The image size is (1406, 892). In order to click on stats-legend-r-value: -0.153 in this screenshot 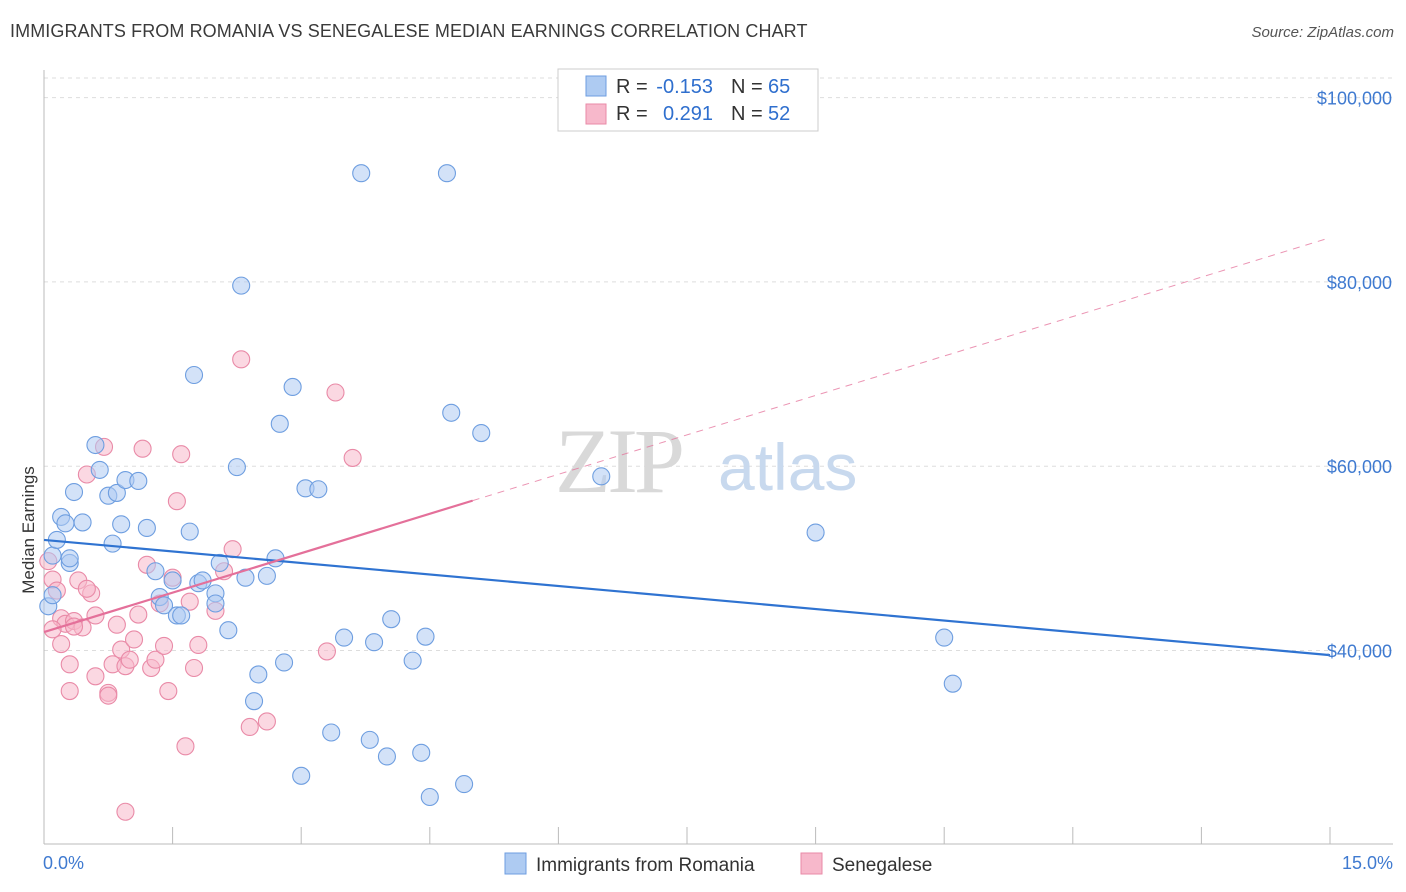, I will do `click(684, 87)`.